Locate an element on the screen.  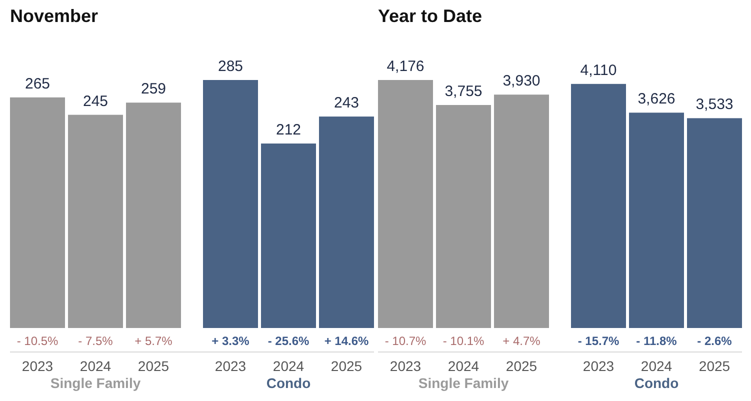
data-label: 259 is located at coordinates (153, 89).